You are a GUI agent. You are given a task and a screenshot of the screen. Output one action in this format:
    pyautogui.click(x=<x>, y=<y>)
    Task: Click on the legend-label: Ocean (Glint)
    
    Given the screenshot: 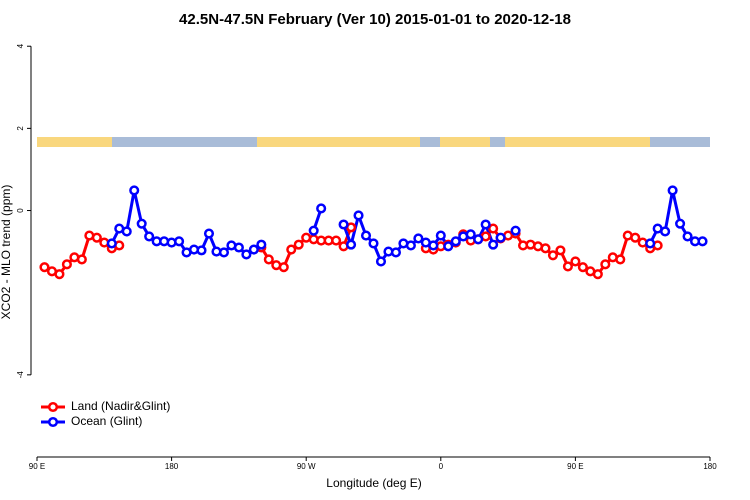 What is the action you would take?
    pyautogui.click(x=106, y=421)
    